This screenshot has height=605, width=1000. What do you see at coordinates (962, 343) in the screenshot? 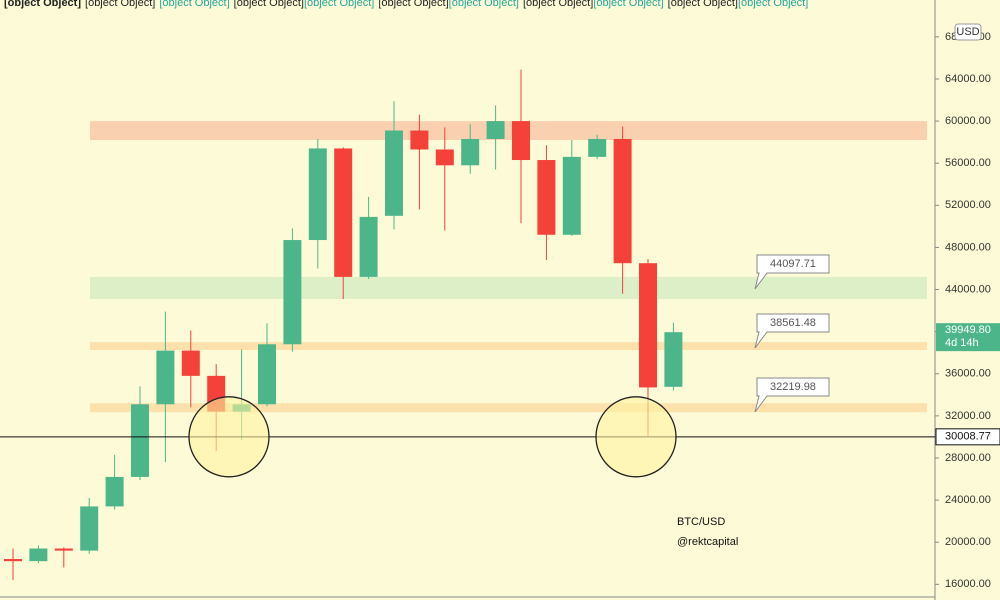
I see `countdown: 4d 14h` at bounding box center [962, 343].